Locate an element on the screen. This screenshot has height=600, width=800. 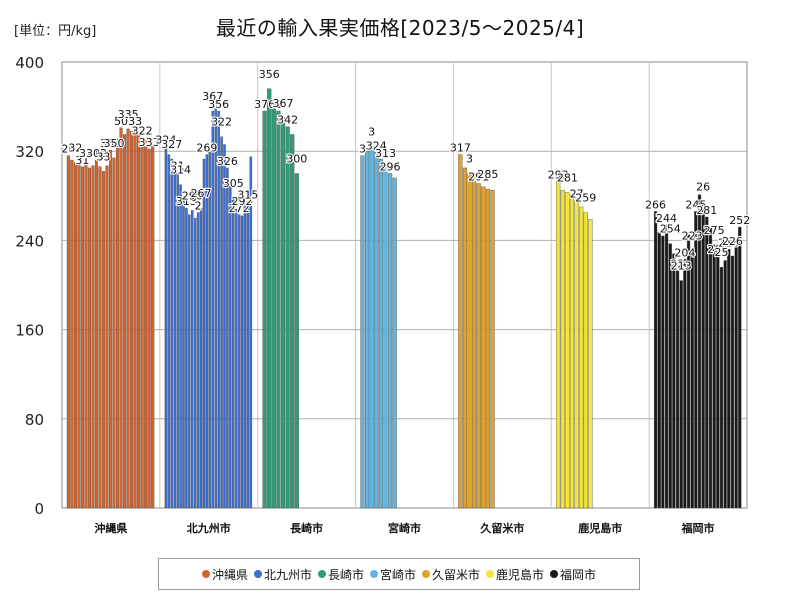
data-label: 302 is located at coordinates (96, 153).